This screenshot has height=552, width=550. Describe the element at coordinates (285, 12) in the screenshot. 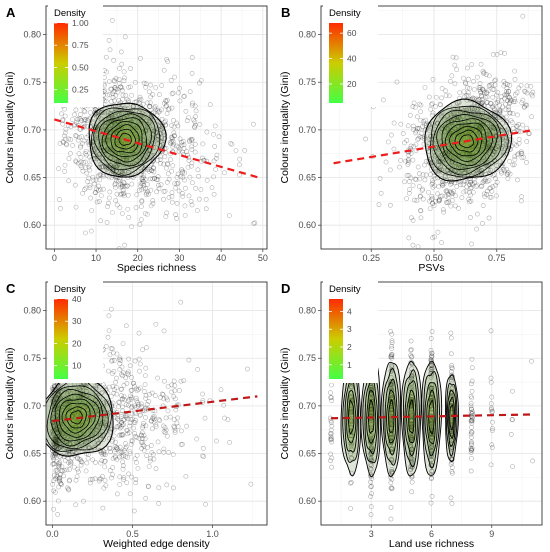

I see `panel-letter: B` at that location.